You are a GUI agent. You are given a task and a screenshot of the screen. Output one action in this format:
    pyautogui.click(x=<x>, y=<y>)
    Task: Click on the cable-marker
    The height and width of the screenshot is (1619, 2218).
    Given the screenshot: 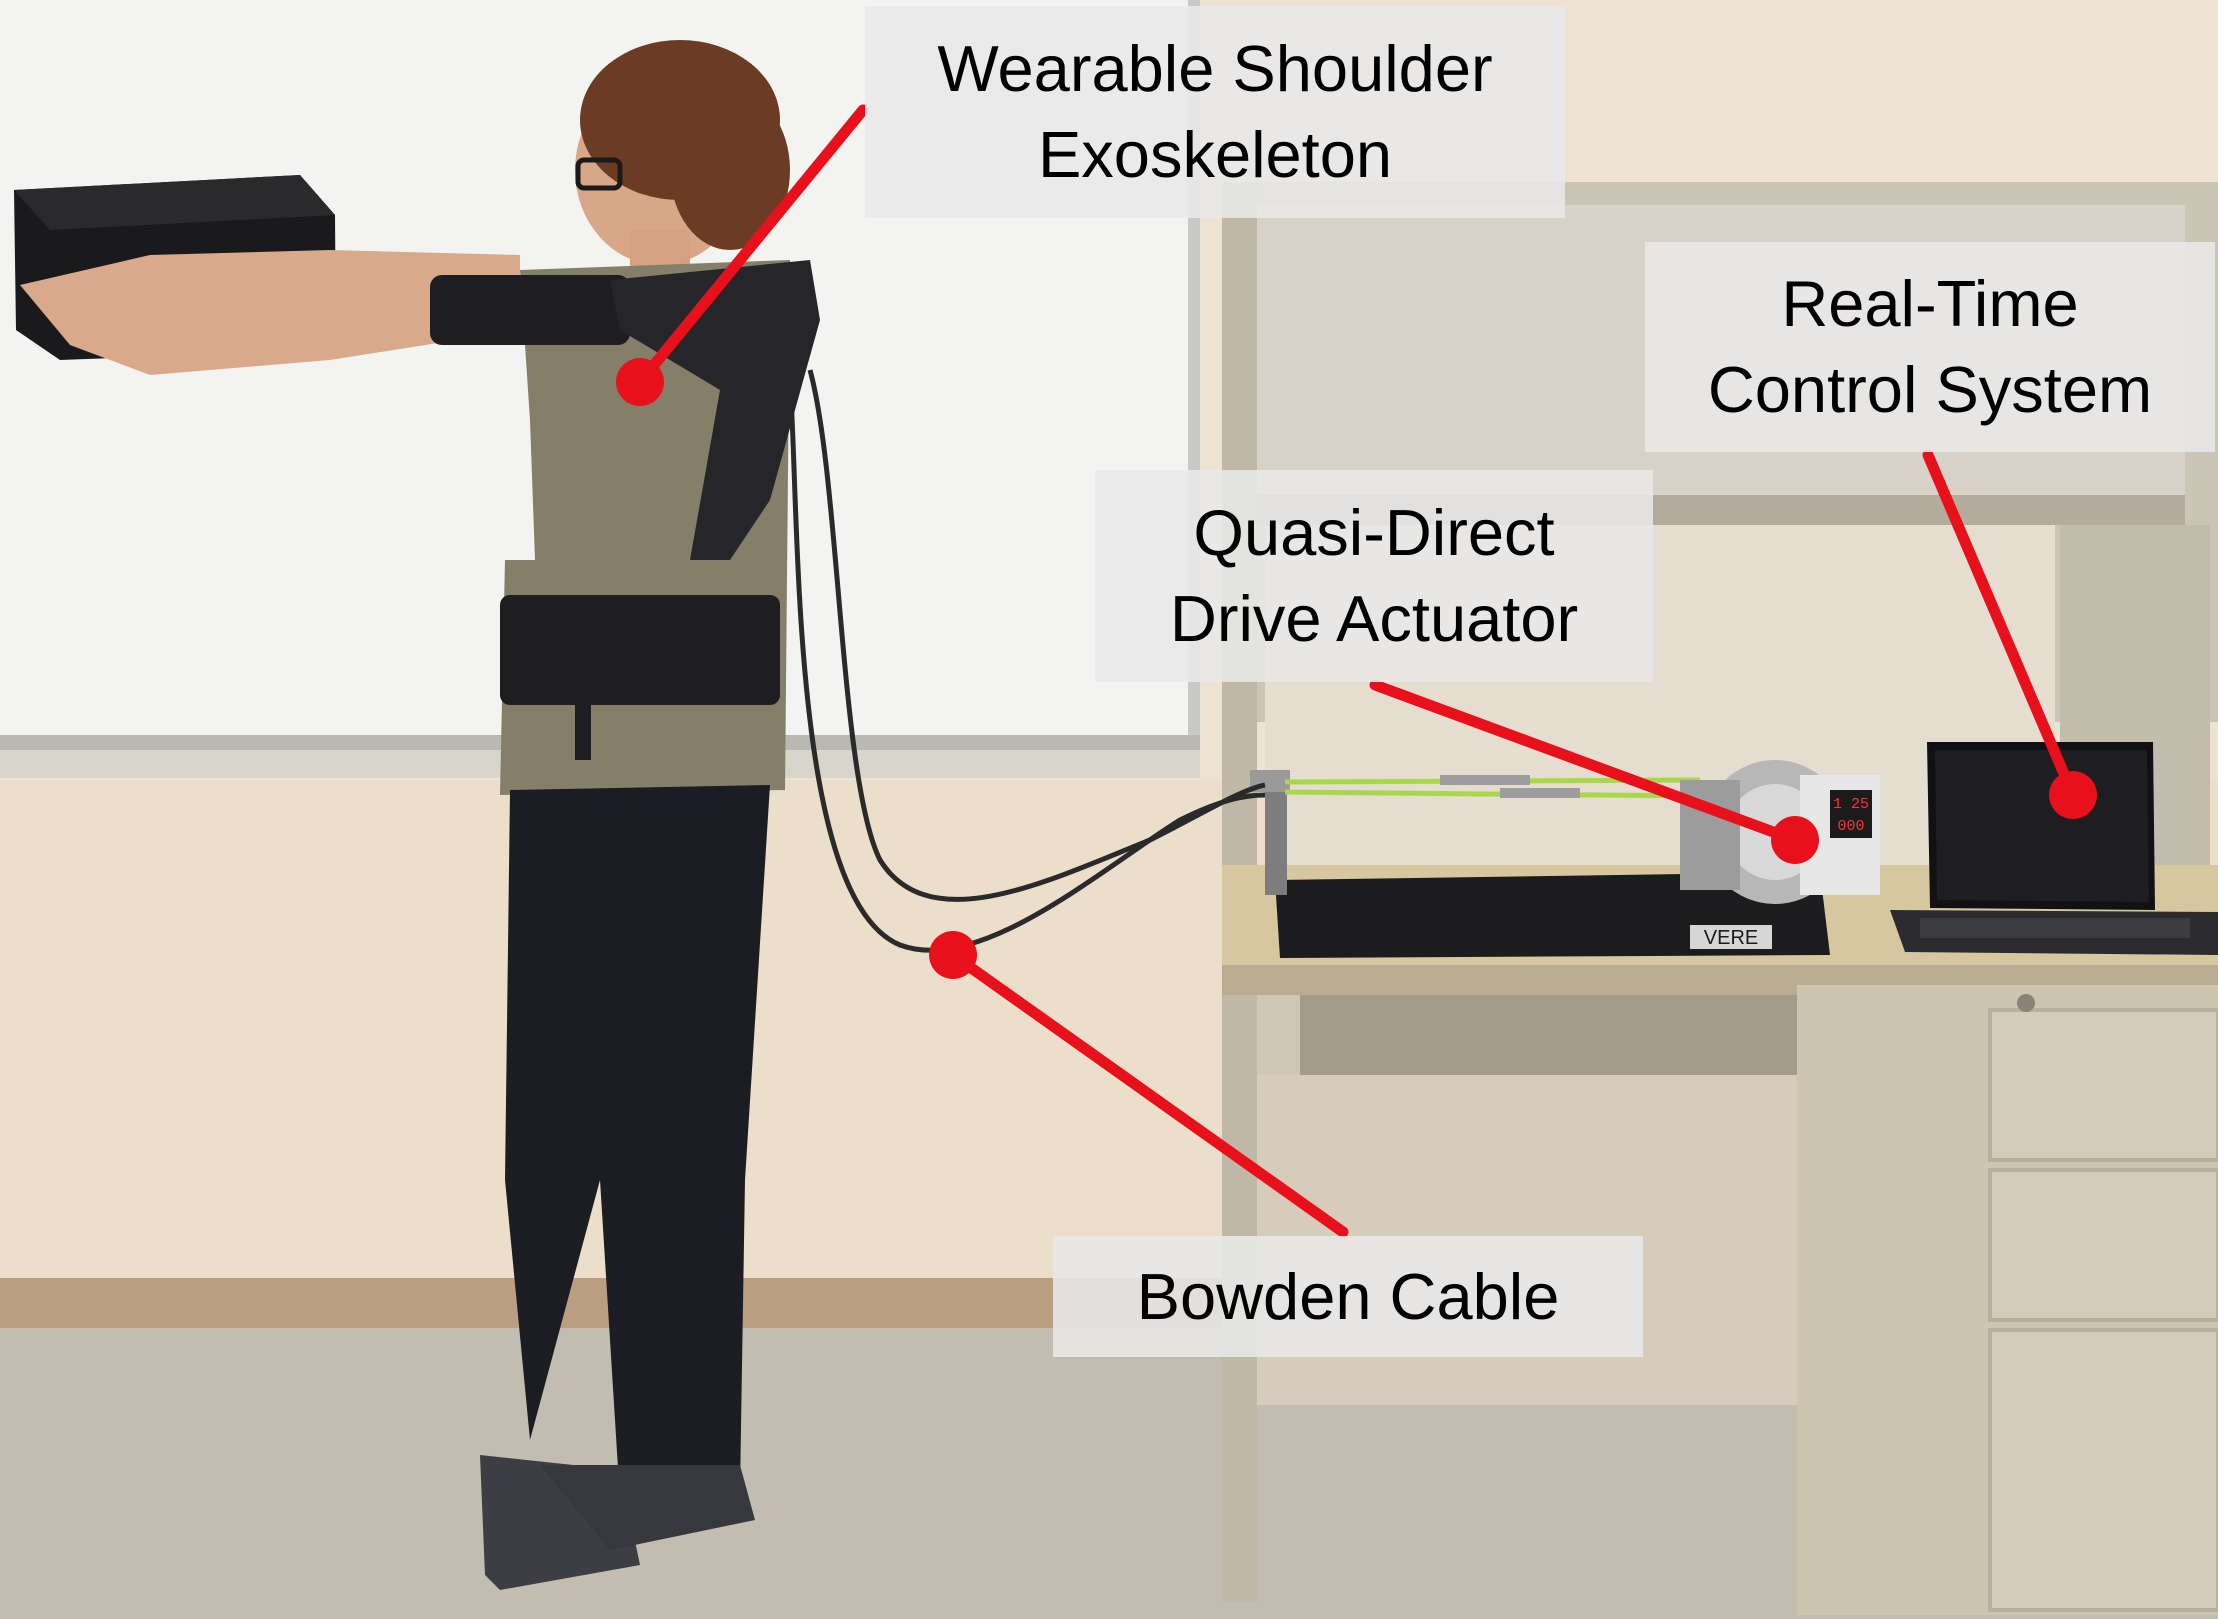 What is the action you would take?
    pyautogui.click(x=953, y=955)
    